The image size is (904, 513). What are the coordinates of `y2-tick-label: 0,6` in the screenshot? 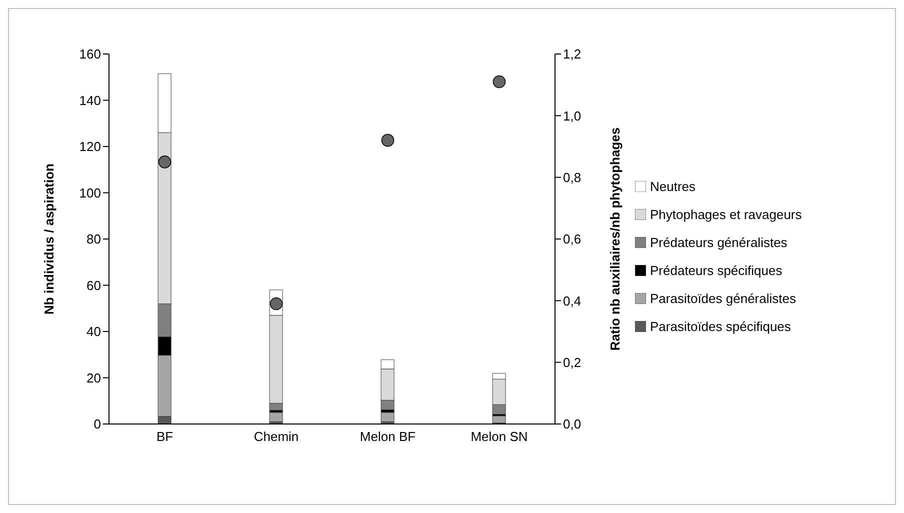 It's located at (572, 239).